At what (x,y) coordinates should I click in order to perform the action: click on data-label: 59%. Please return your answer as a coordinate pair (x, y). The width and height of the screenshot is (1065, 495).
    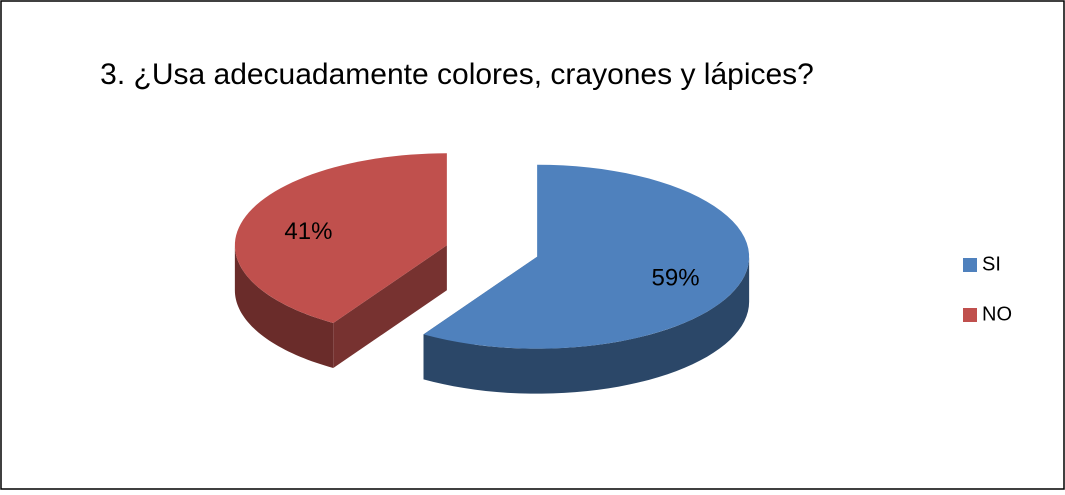
    Looking at the image, I should click on (676, 277).